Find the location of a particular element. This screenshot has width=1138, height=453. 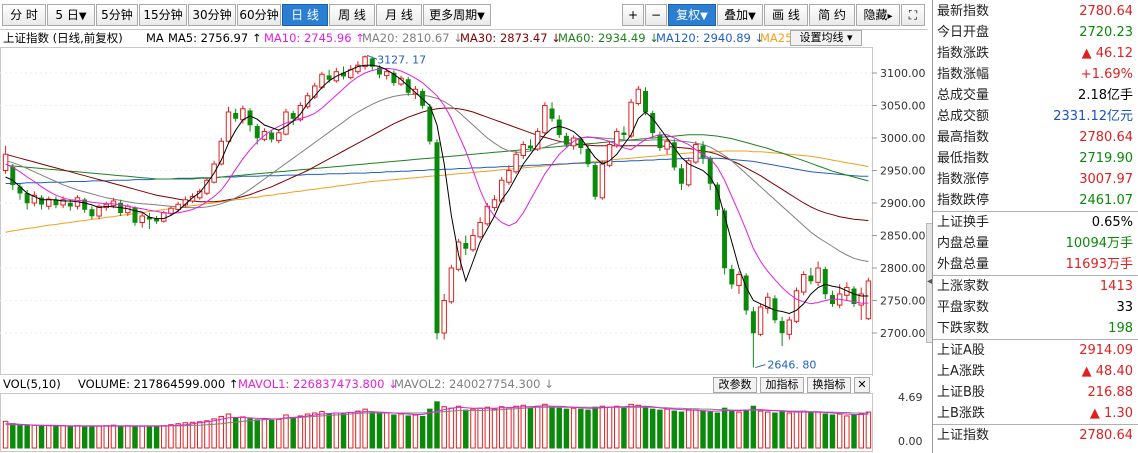

price-tick-label: 2750.00 is located at coordinates (903, 301).